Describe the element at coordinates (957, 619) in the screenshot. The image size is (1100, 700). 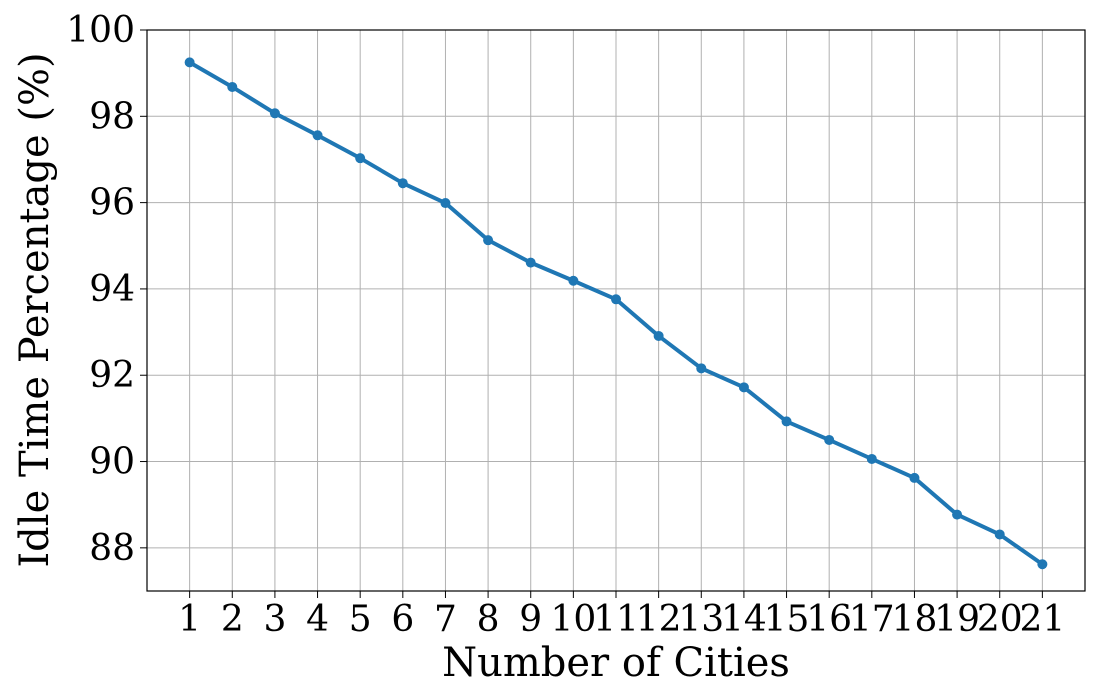
I see `x-tick-label: 19` at that location.